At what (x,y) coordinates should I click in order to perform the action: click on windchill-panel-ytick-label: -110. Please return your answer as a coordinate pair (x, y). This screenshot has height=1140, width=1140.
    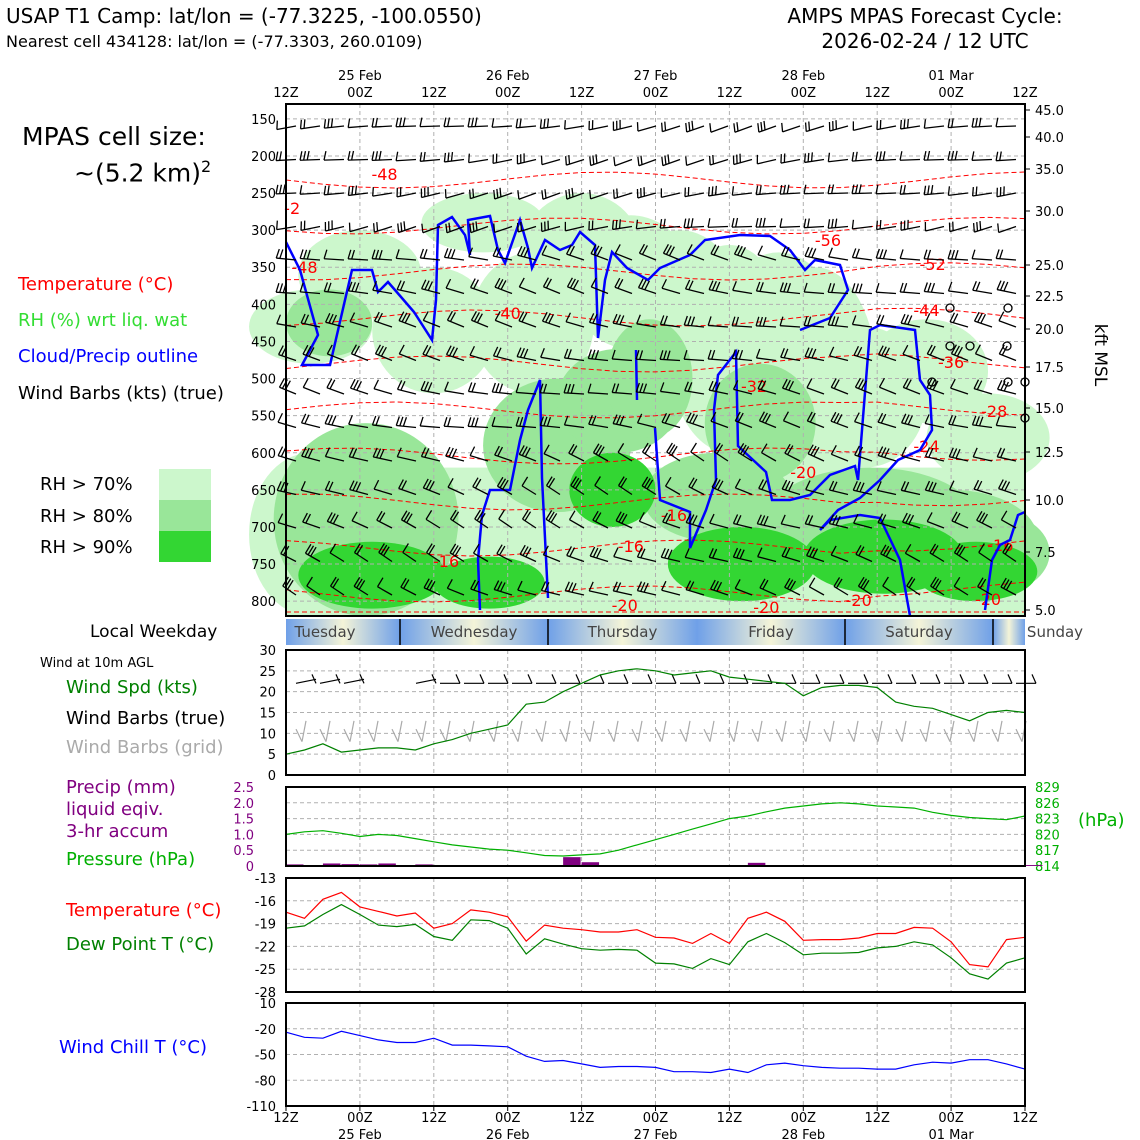
    Looking at the image, I should click on (261, 1107).